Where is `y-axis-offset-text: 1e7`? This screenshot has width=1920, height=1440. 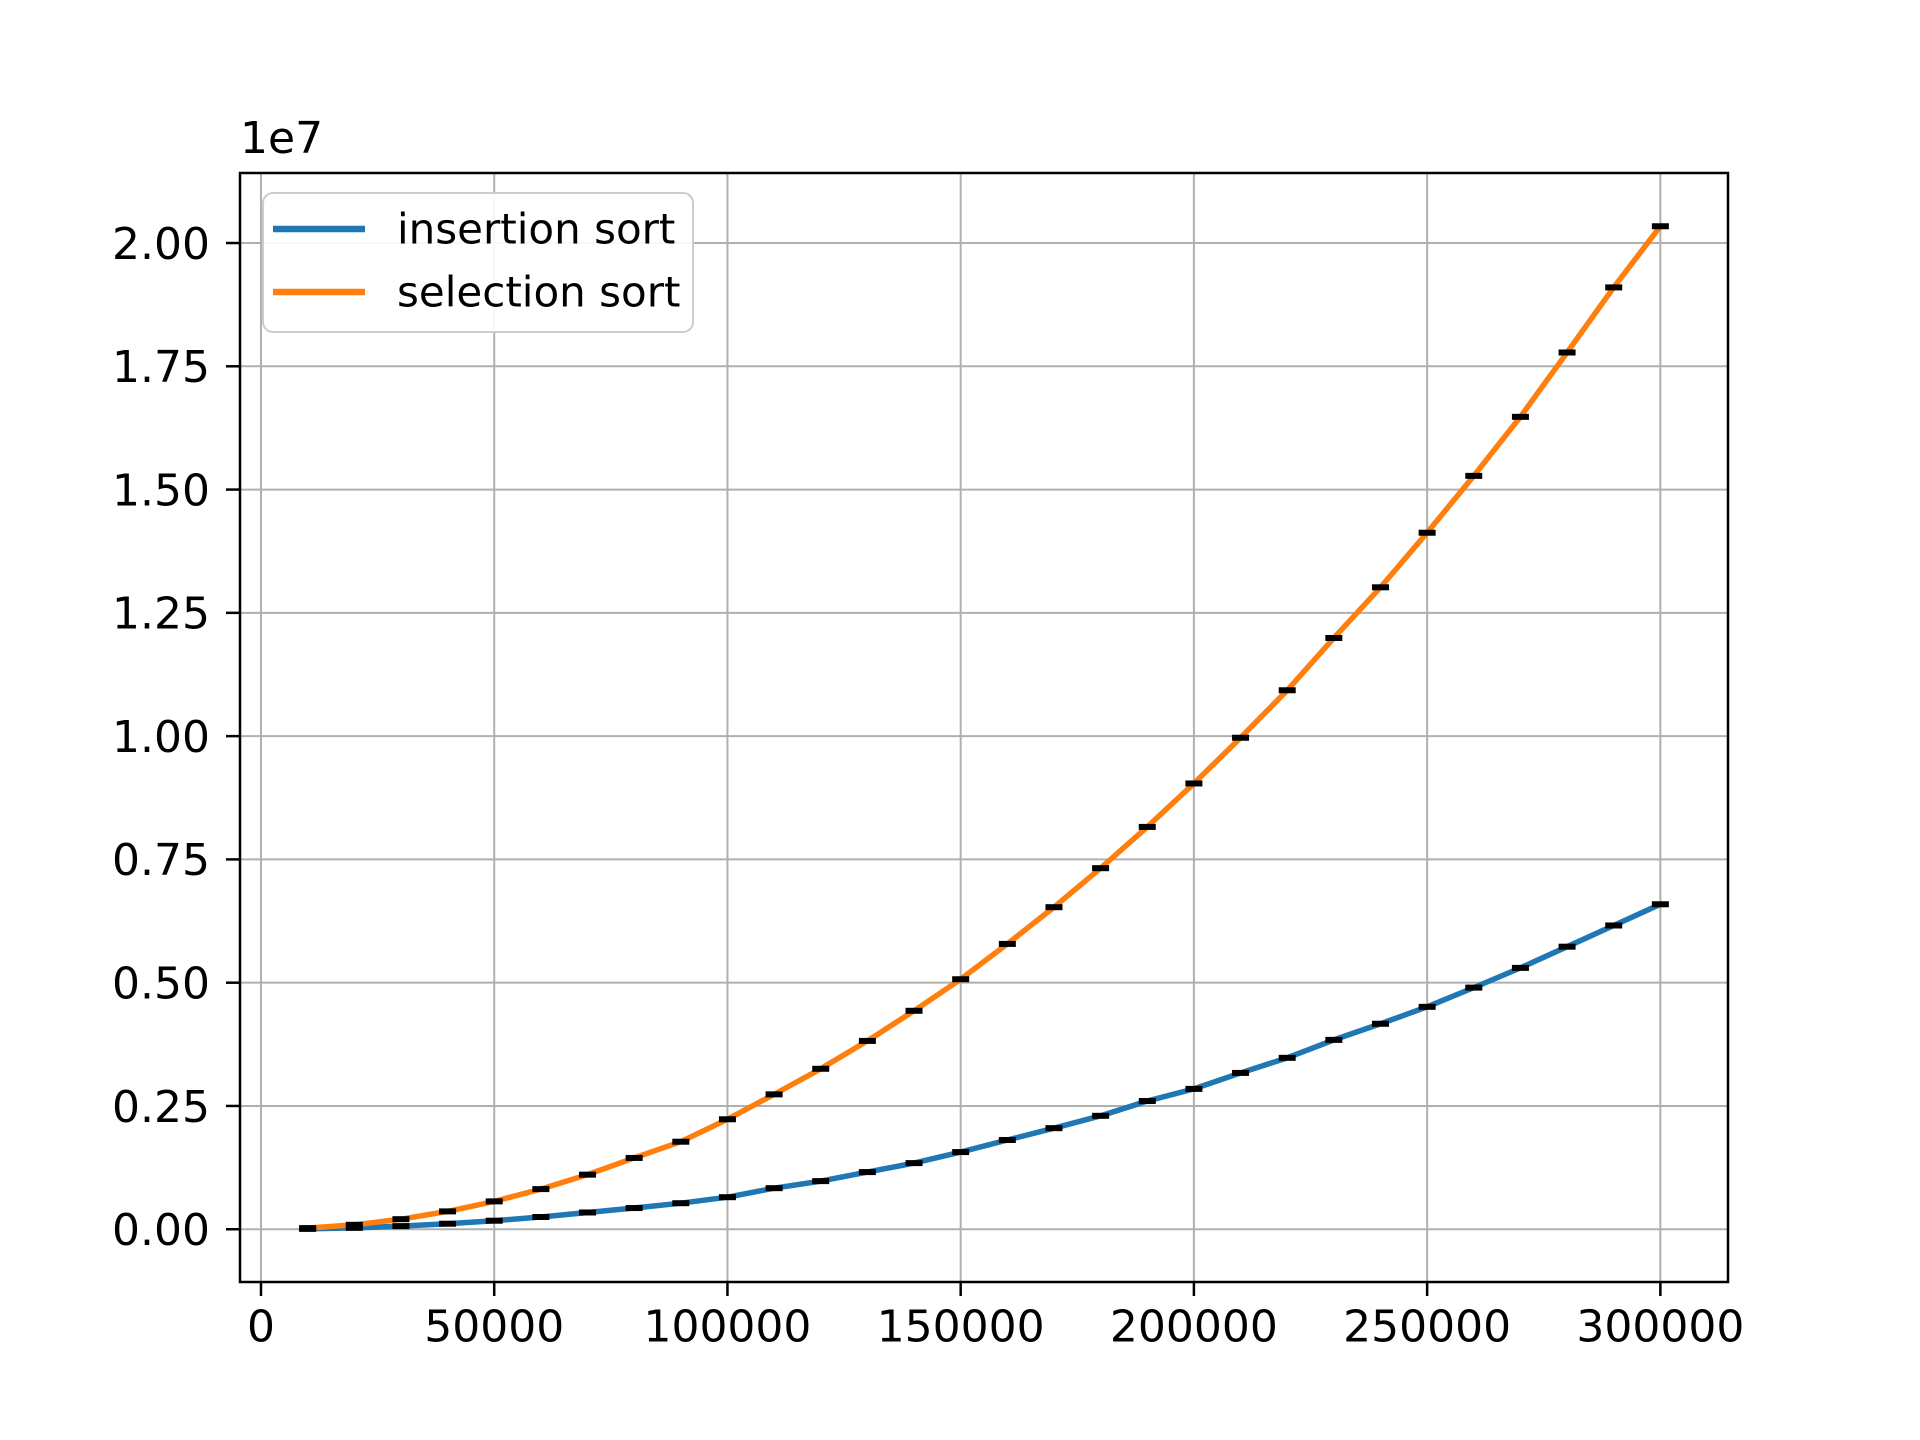
y-axis-offset-text: 1e7 is located at coordinates (281, 138).